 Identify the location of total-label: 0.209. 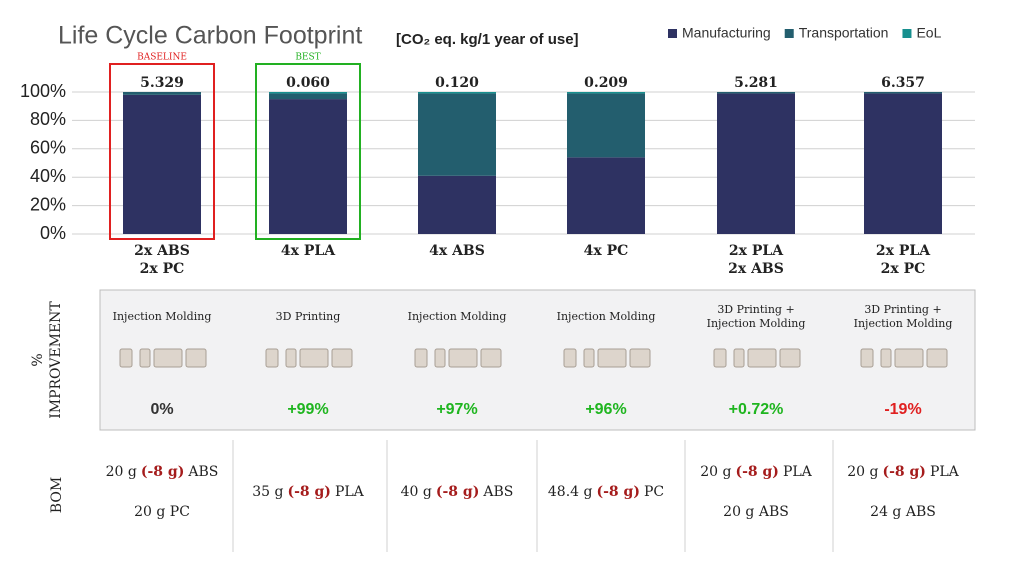
(606, 83).